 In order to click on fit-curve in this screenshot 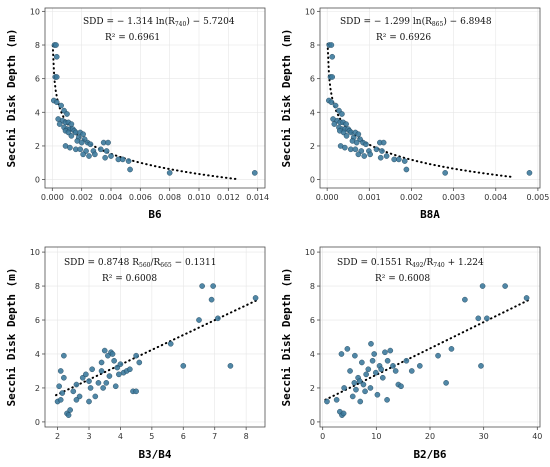, I will do `click(427, 349)`.